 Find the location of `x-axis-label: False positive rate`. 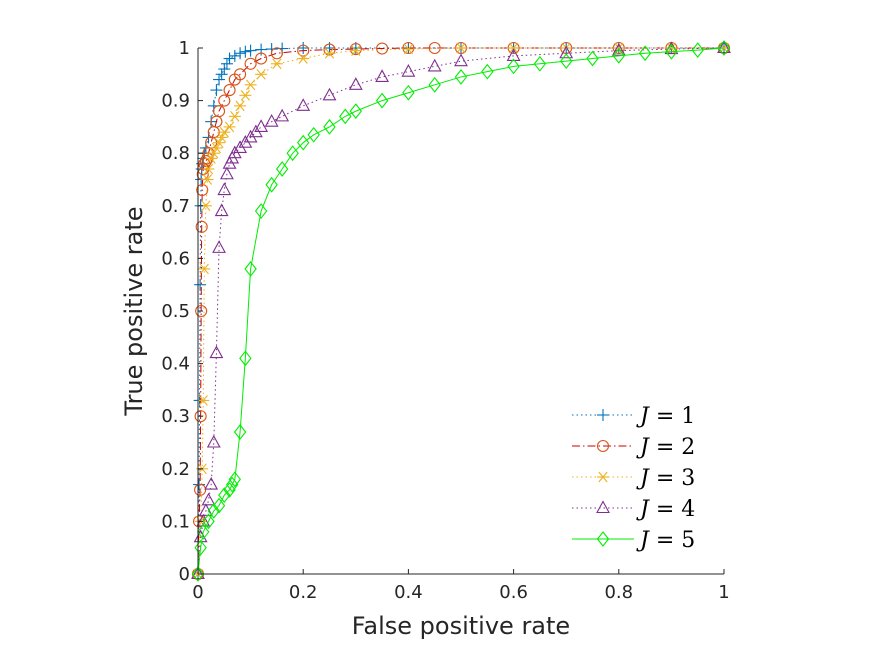

x-axis-label: False positive rate is located at coordinates (461, 626).